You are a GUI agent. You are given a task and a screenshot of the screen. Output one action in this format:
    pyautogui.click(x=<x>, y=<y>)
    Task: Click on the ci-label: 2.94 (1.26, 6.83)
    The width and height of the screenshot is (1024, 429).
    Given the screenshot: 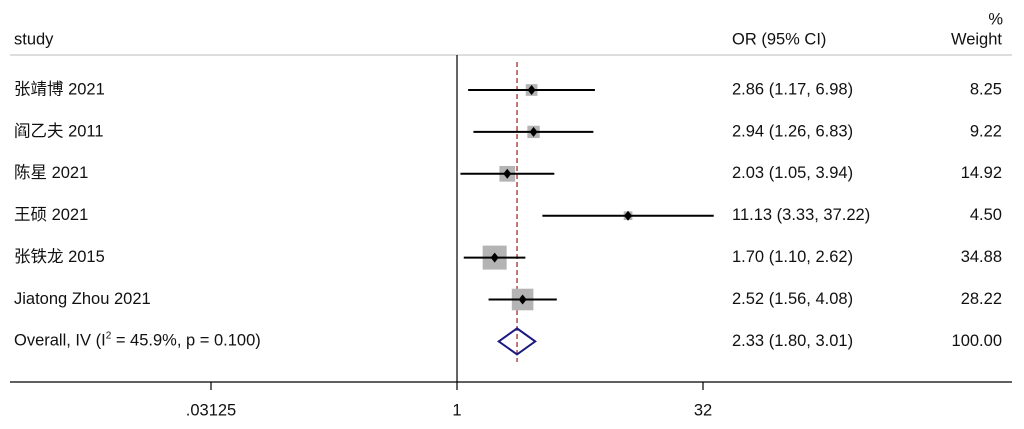 What is the action you would take?
    pyautogui.click(x=792, y=131)
    